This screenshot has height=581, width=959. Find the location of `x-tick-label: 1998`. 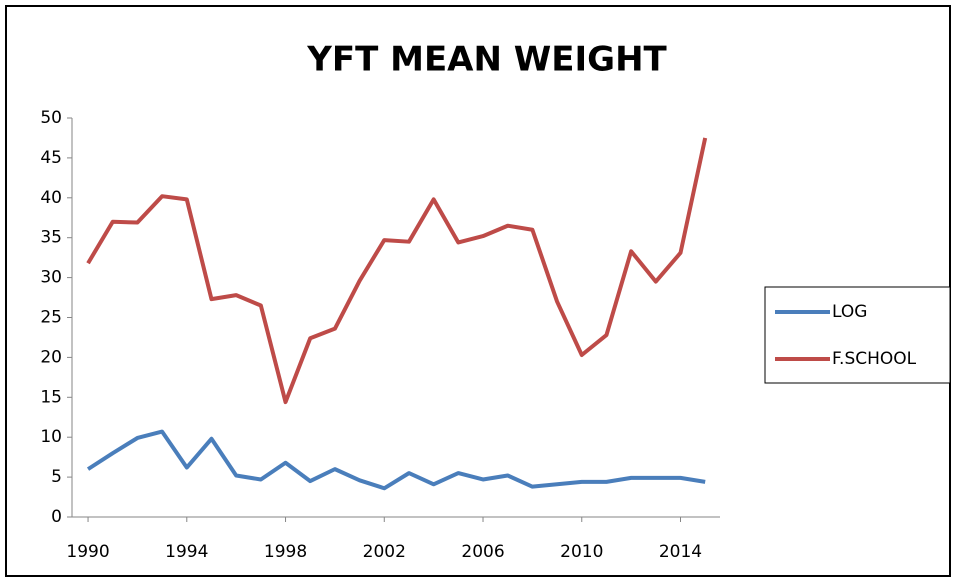

x-tick-label: 1998 is located at coordinates (285, 552).